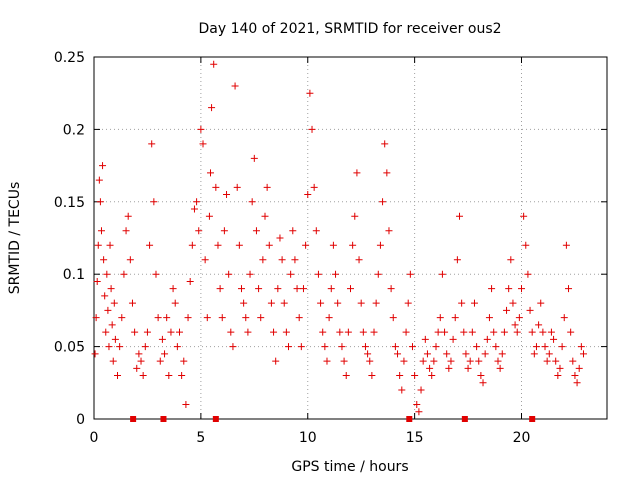 This screenshot has width=640, height=480. I want to click on y-axis-label: SRMTID / TECUs, so click(15, 238).